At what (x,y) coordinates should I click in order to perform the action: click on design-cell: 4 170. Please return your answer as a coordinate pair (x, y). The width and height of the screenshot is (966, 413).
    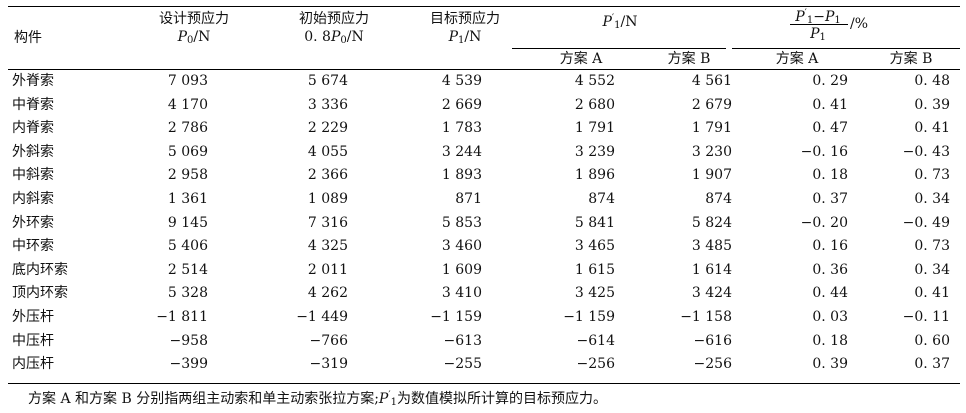
    Looking at the image, I should click on (187, 104).